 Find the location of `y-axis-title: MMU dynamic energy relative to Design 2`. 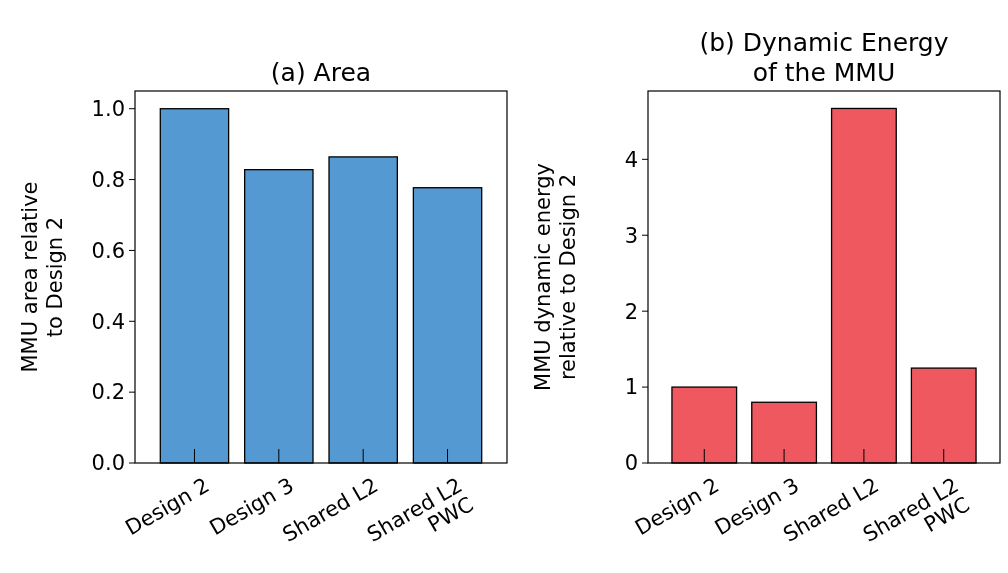

y-axis-title: MMU dynamic energy relative to Design 2 is located at coordinates (555, 277).